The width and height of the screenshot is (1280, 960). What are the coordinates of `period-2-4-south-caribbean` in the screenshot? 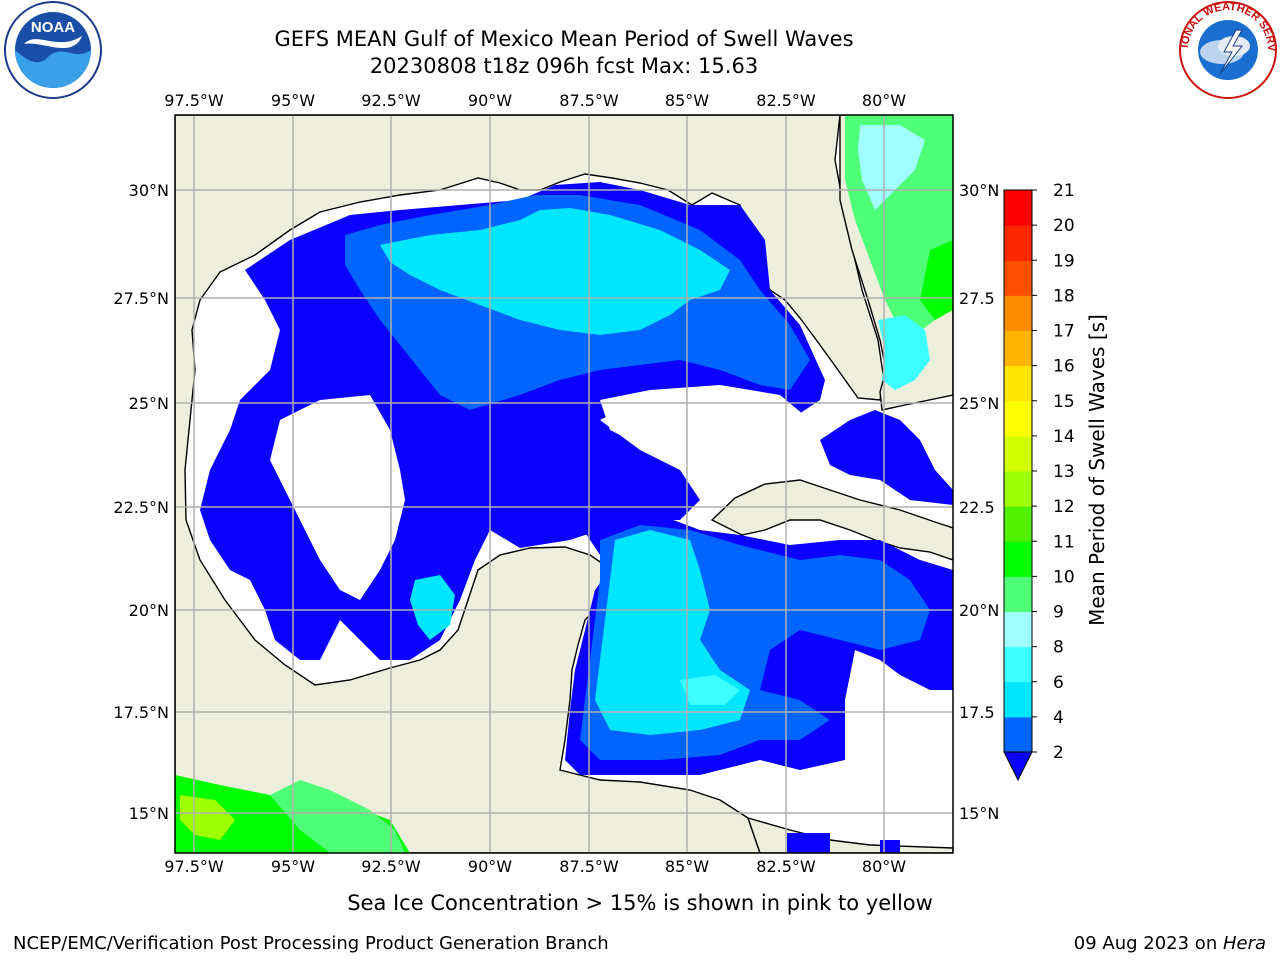 It's located at (808, 843).